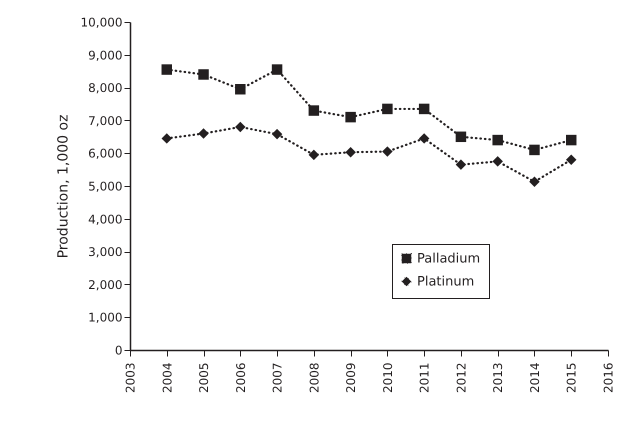  What do you see at coordinates (105, 153) in the screenshot?
I see `y-tick-label: 6,000` at bounding box center [105, 153].